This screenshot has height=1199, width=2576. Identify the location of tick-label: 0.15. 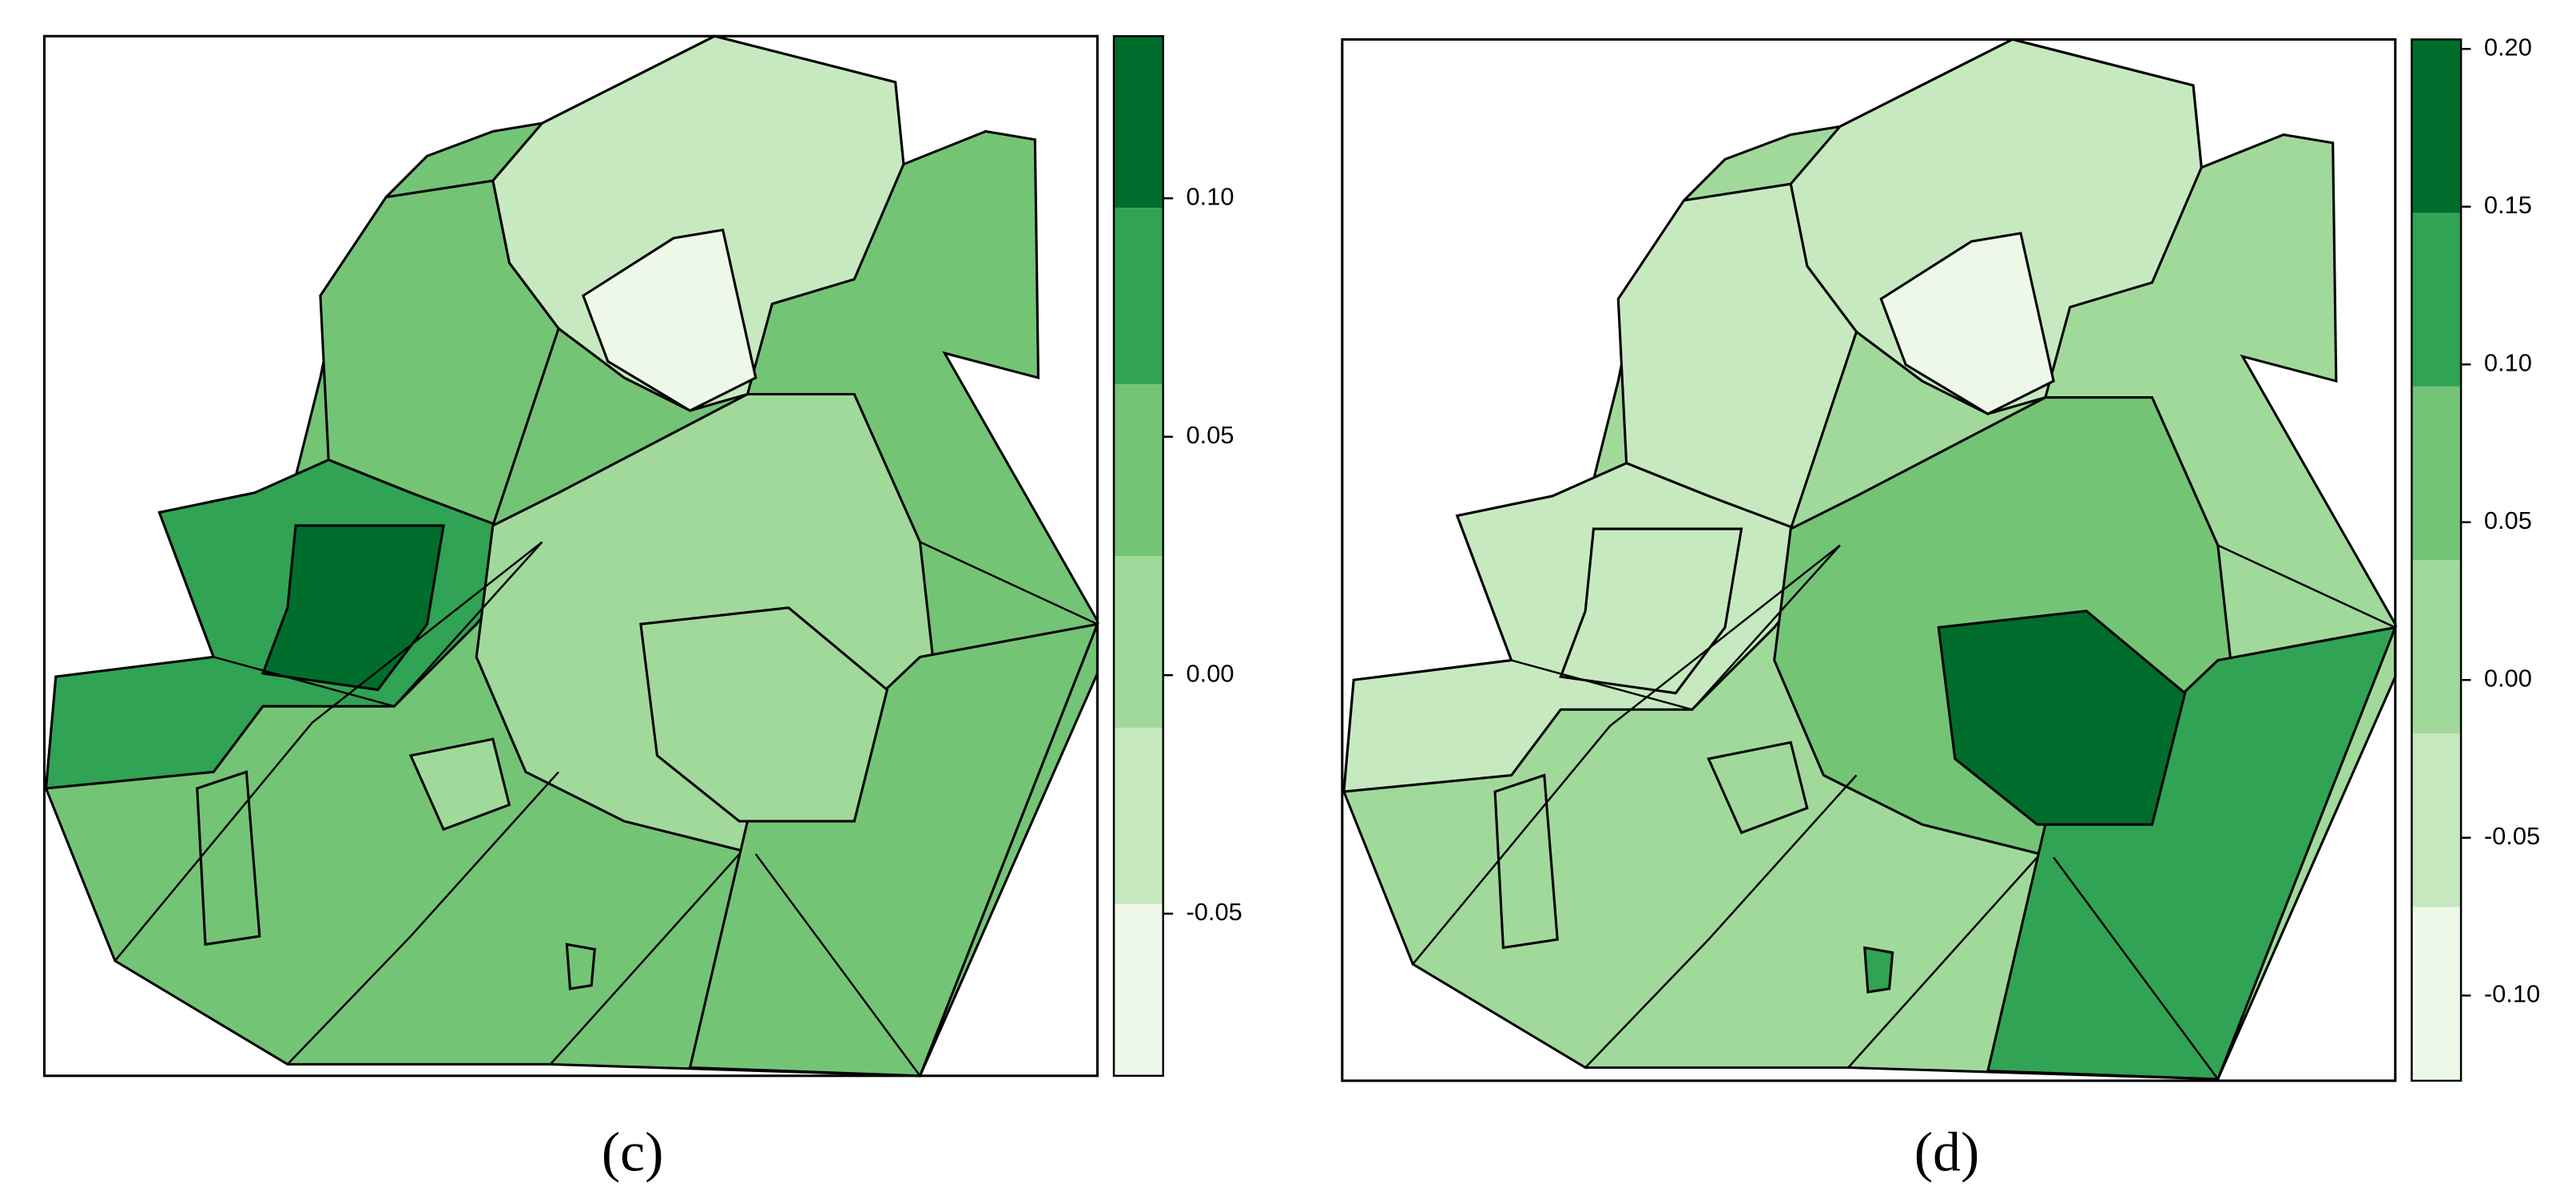
(2508, 205).